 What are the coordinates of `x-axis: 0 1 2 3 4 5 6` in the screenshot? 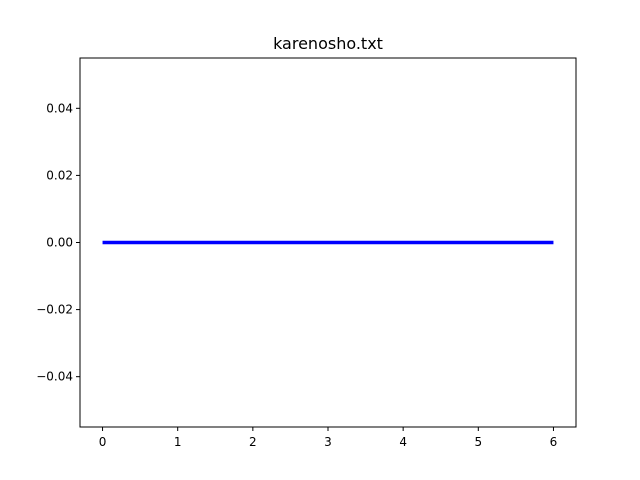 It's located at (328, 438).